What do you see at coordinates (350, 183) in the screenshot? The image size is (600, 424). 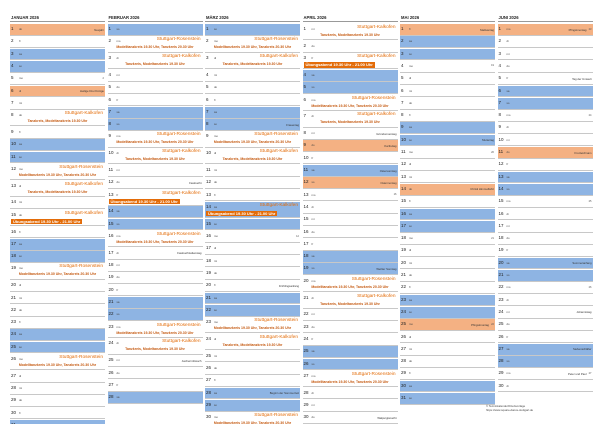 I see `day-cell: 12 so Ostermontag` at bounding box center [350, 183].